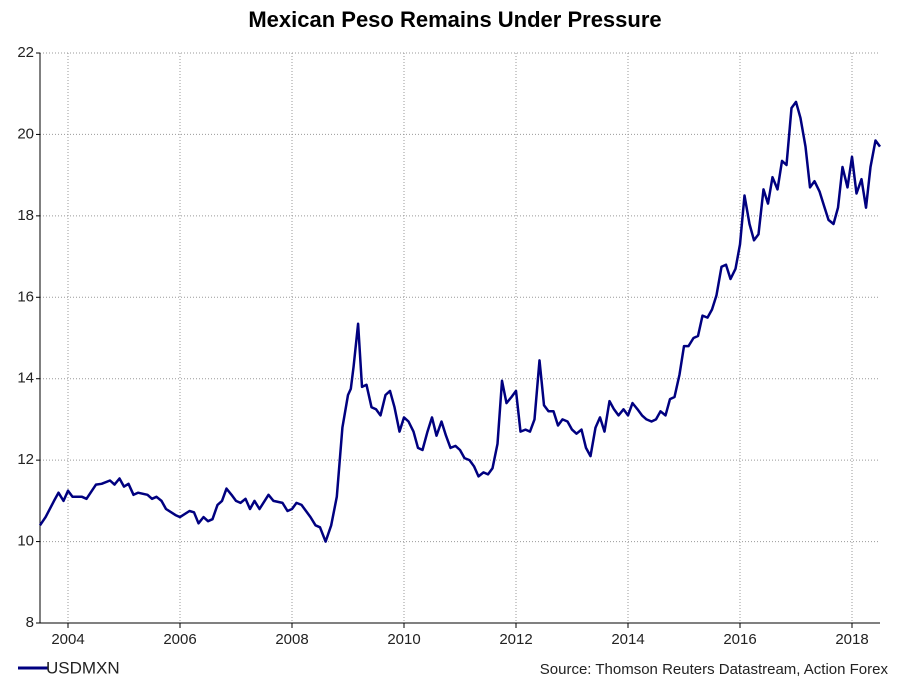  I want to click on y-tick-label: 14, so click(25, 378).